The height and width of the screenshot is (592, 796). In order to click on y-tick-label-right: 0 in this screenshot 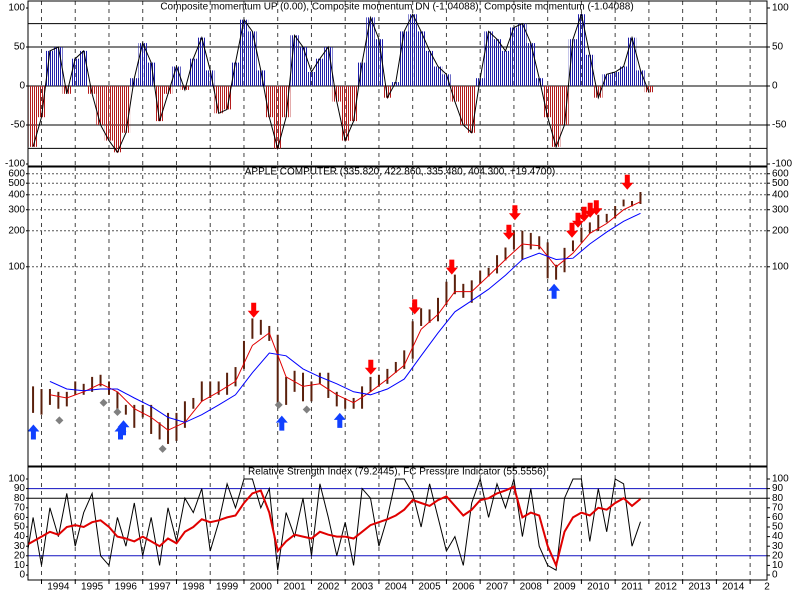, I will do `click(775, 86)`.